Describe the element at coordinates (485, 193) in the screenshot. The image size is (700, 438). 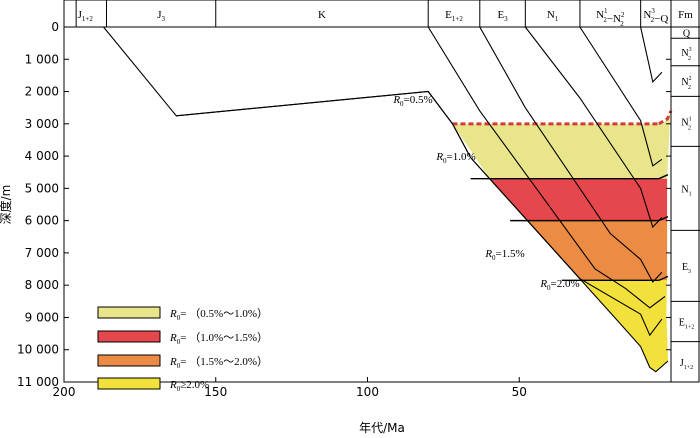
I see `isoline-annotations: R0=0.5% R0=1.0% R0=1.5% R0=2.0%` at that location.